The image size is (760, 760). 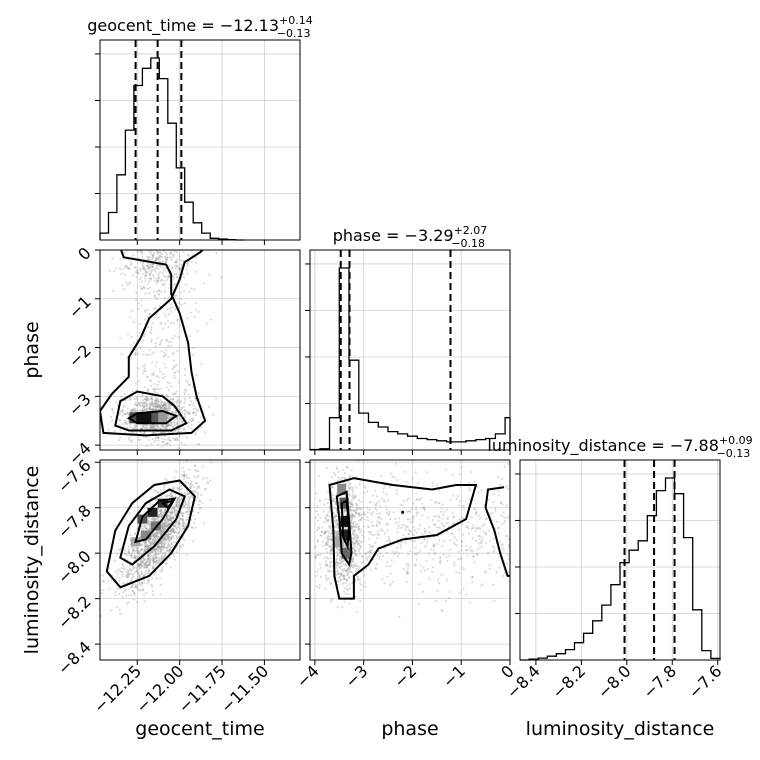 I want to click on y-tick-label: −7.8, so click(x=74, y=521).